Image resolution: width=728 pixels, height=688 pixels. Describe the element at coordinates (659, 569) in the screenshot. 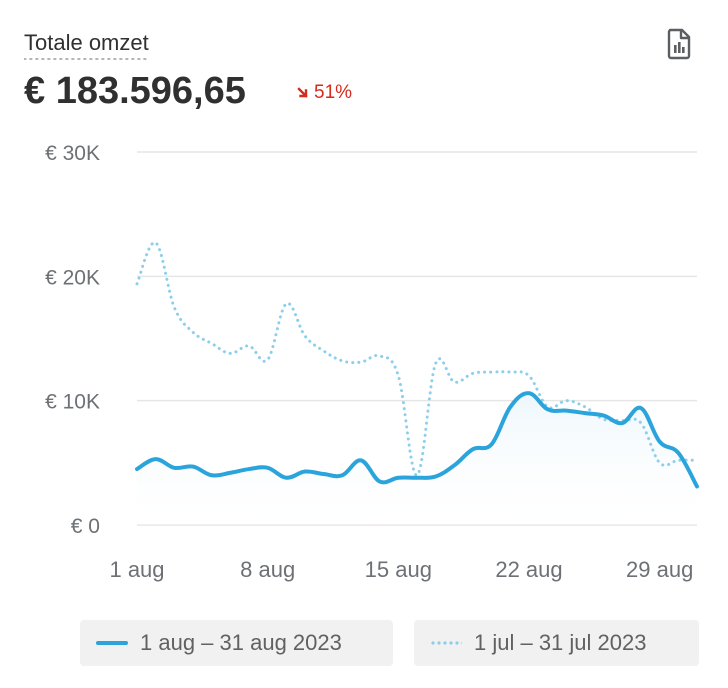

I see `x-tick-label: 29 aug` at that location.